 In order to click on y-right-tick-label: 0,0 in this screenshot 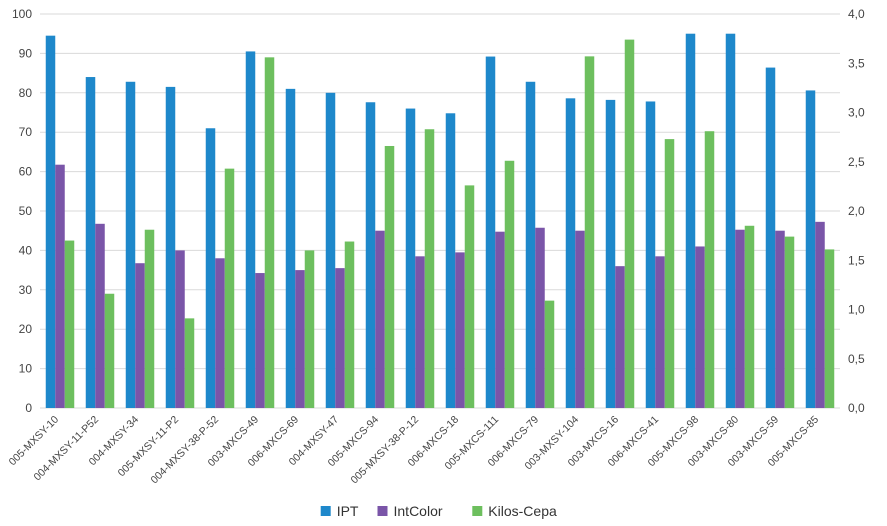, I will do `click(856, 408)`.